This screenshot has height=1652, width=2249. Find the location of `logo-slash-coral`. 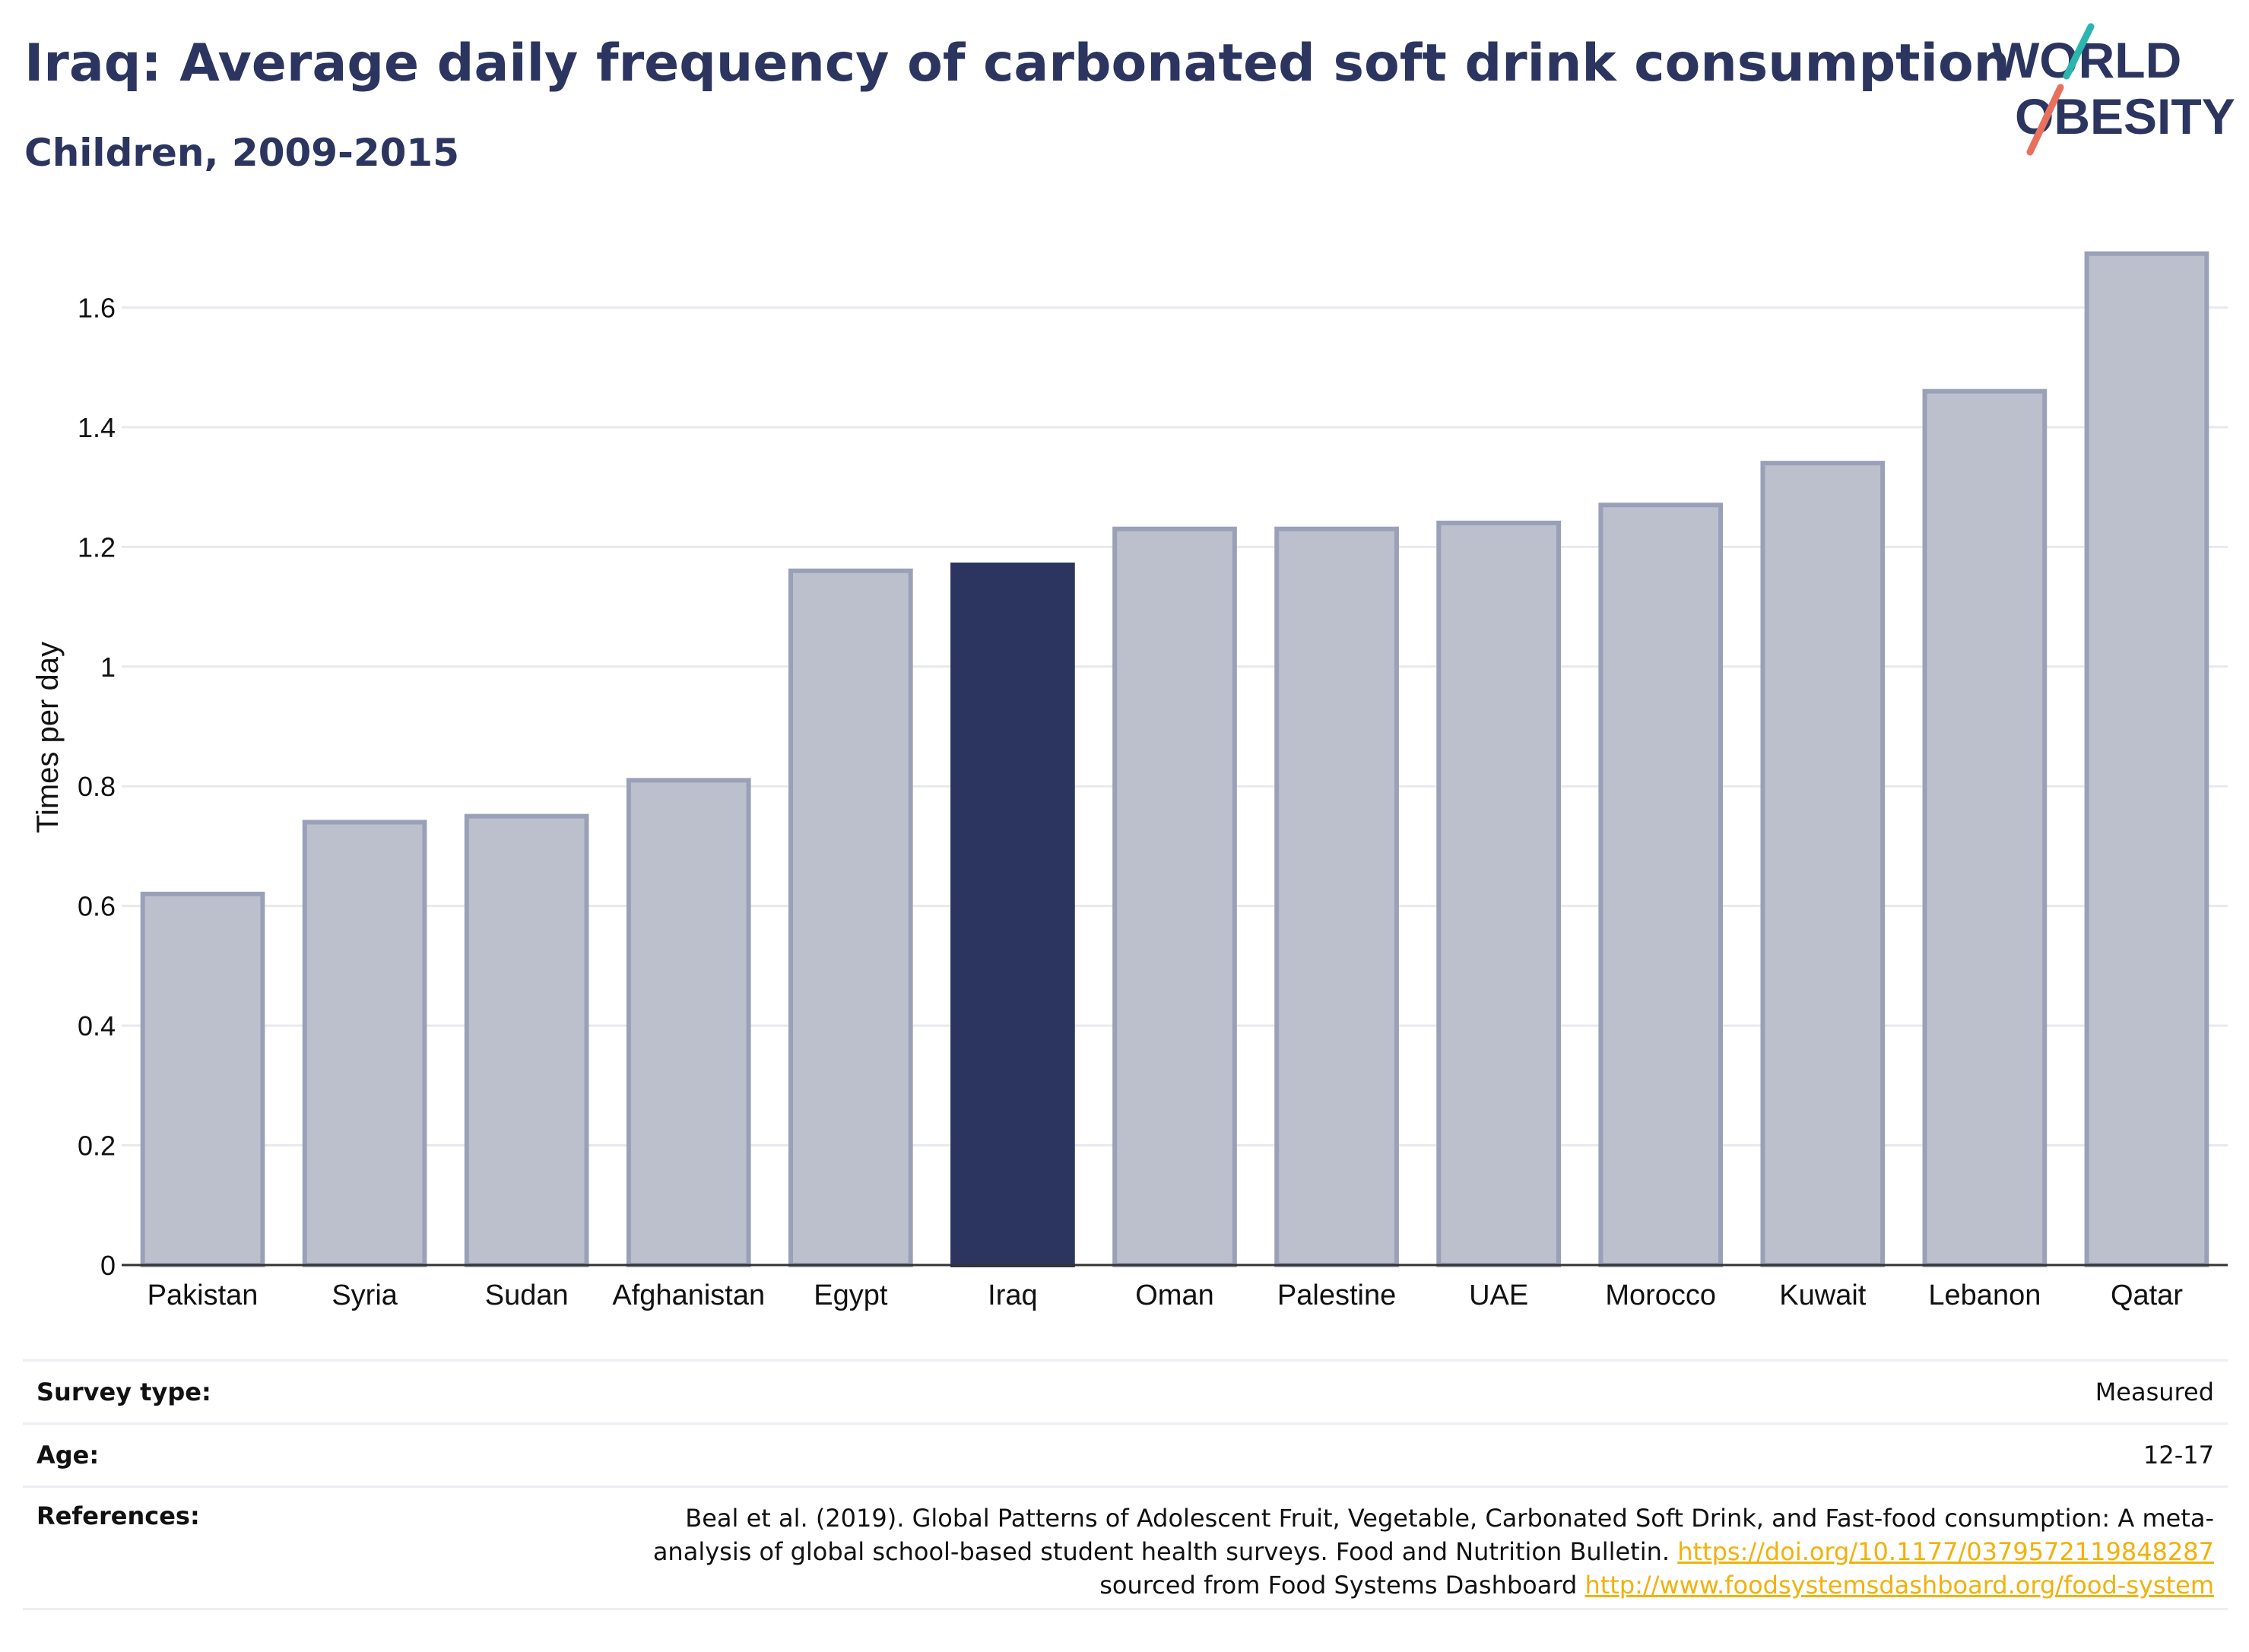

logo-slash-coral is located at coordinates (2045, 120).